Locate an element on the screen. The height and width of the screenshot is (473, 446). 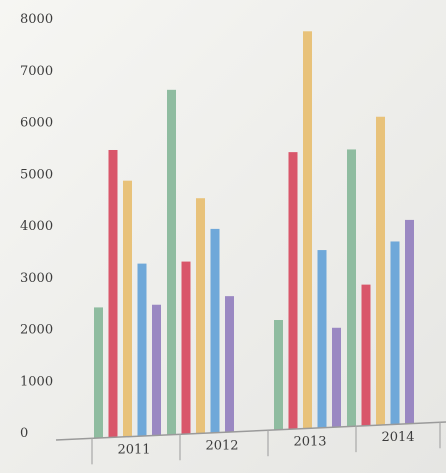
y-tick-label: 4000 is located at coordinates (36, 226).